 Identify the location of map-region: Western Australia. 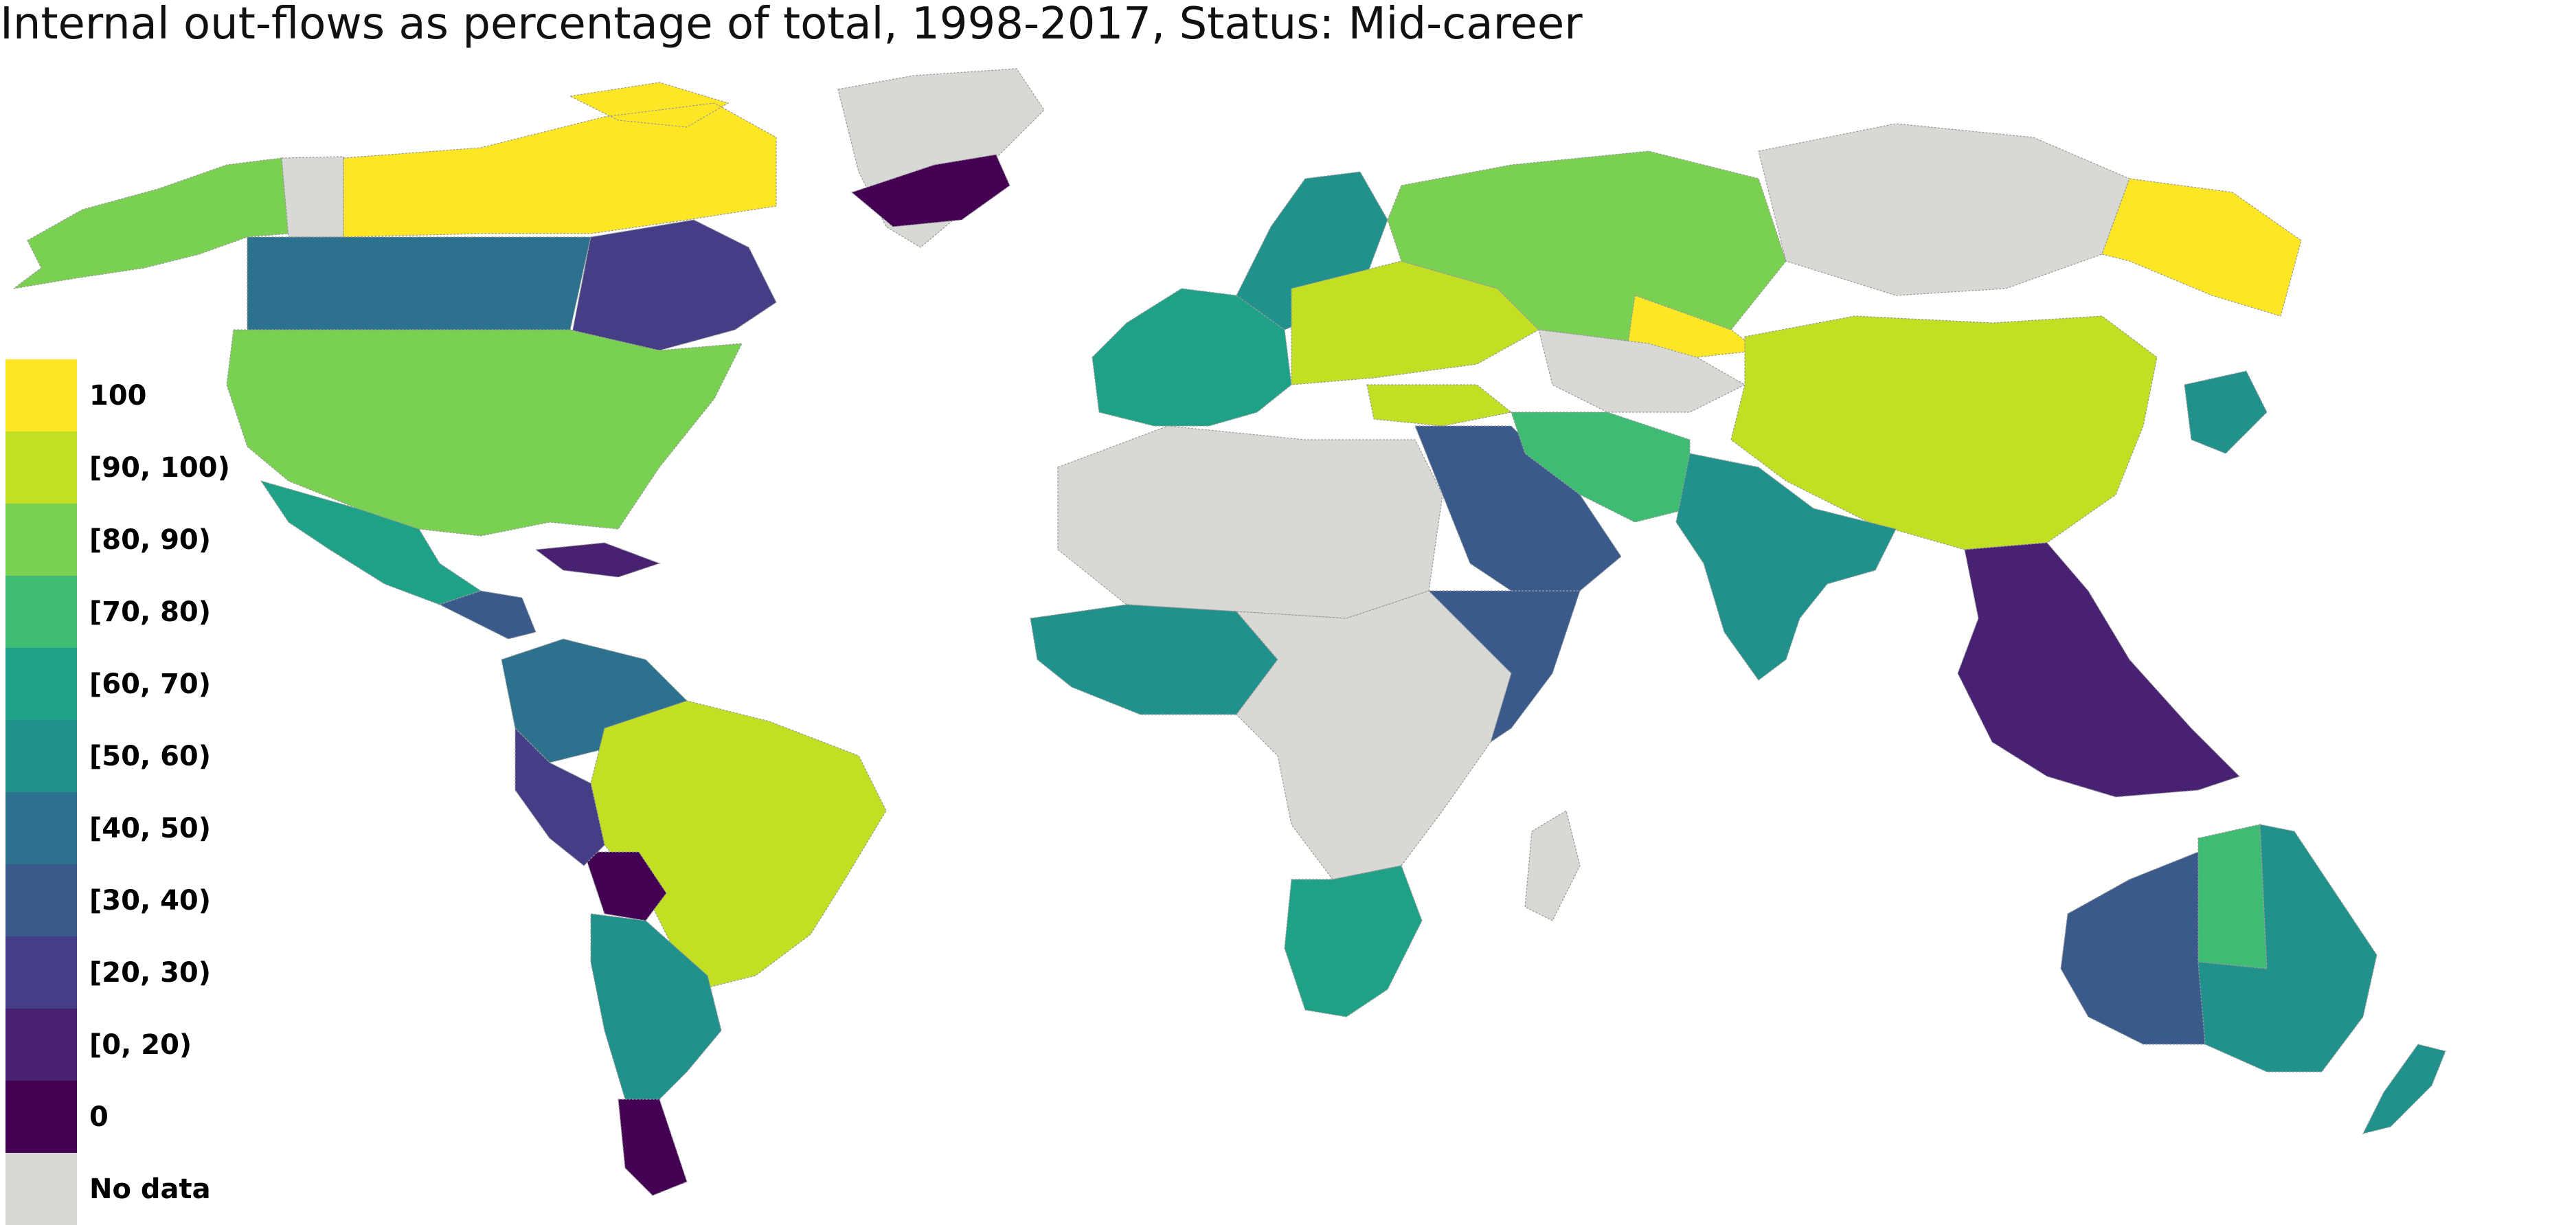
(2133, 948).